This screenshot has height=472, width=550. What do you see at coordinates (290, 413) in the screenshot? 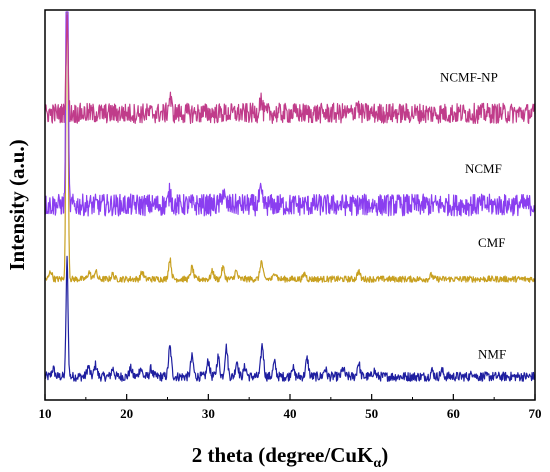
I see `x-tick-label-40: 40` at bounding box center [290, 413].